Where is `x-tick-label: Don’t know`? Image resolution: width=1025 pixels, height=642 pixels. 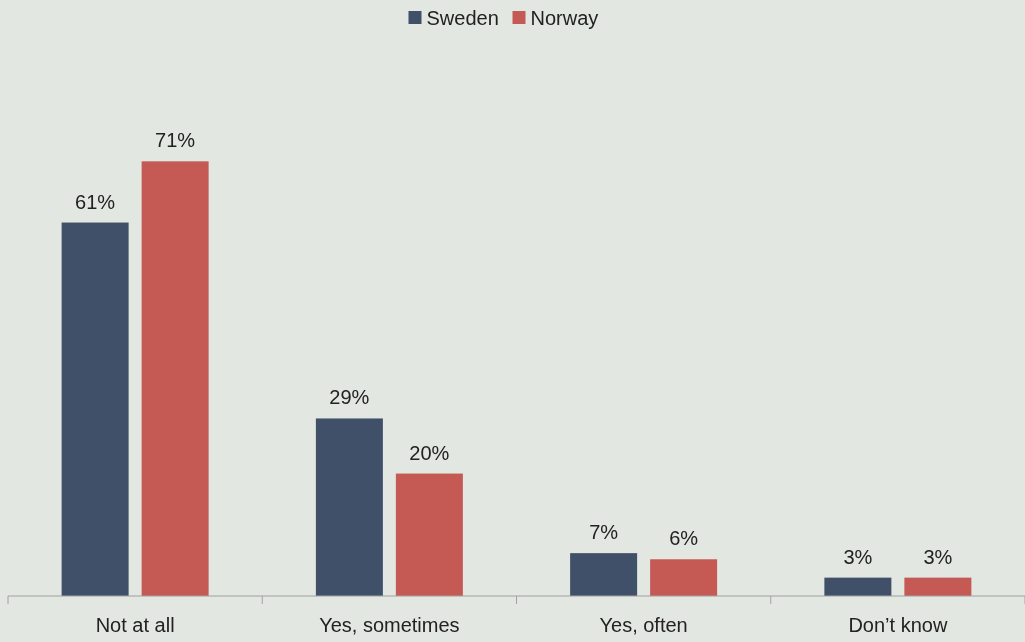
x-tick-label: Don’t know is located at coordinates (898, 625).